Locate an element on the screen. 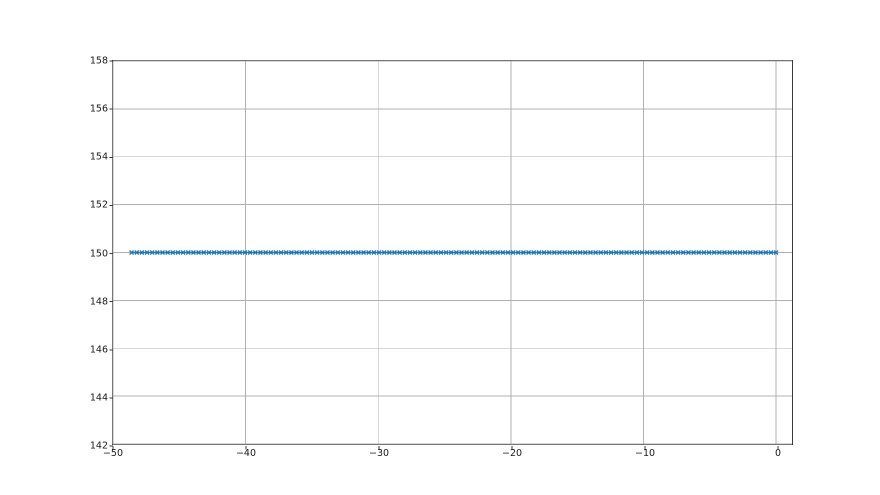  y-tick-label: 156 is located at coordinates (98, 109).